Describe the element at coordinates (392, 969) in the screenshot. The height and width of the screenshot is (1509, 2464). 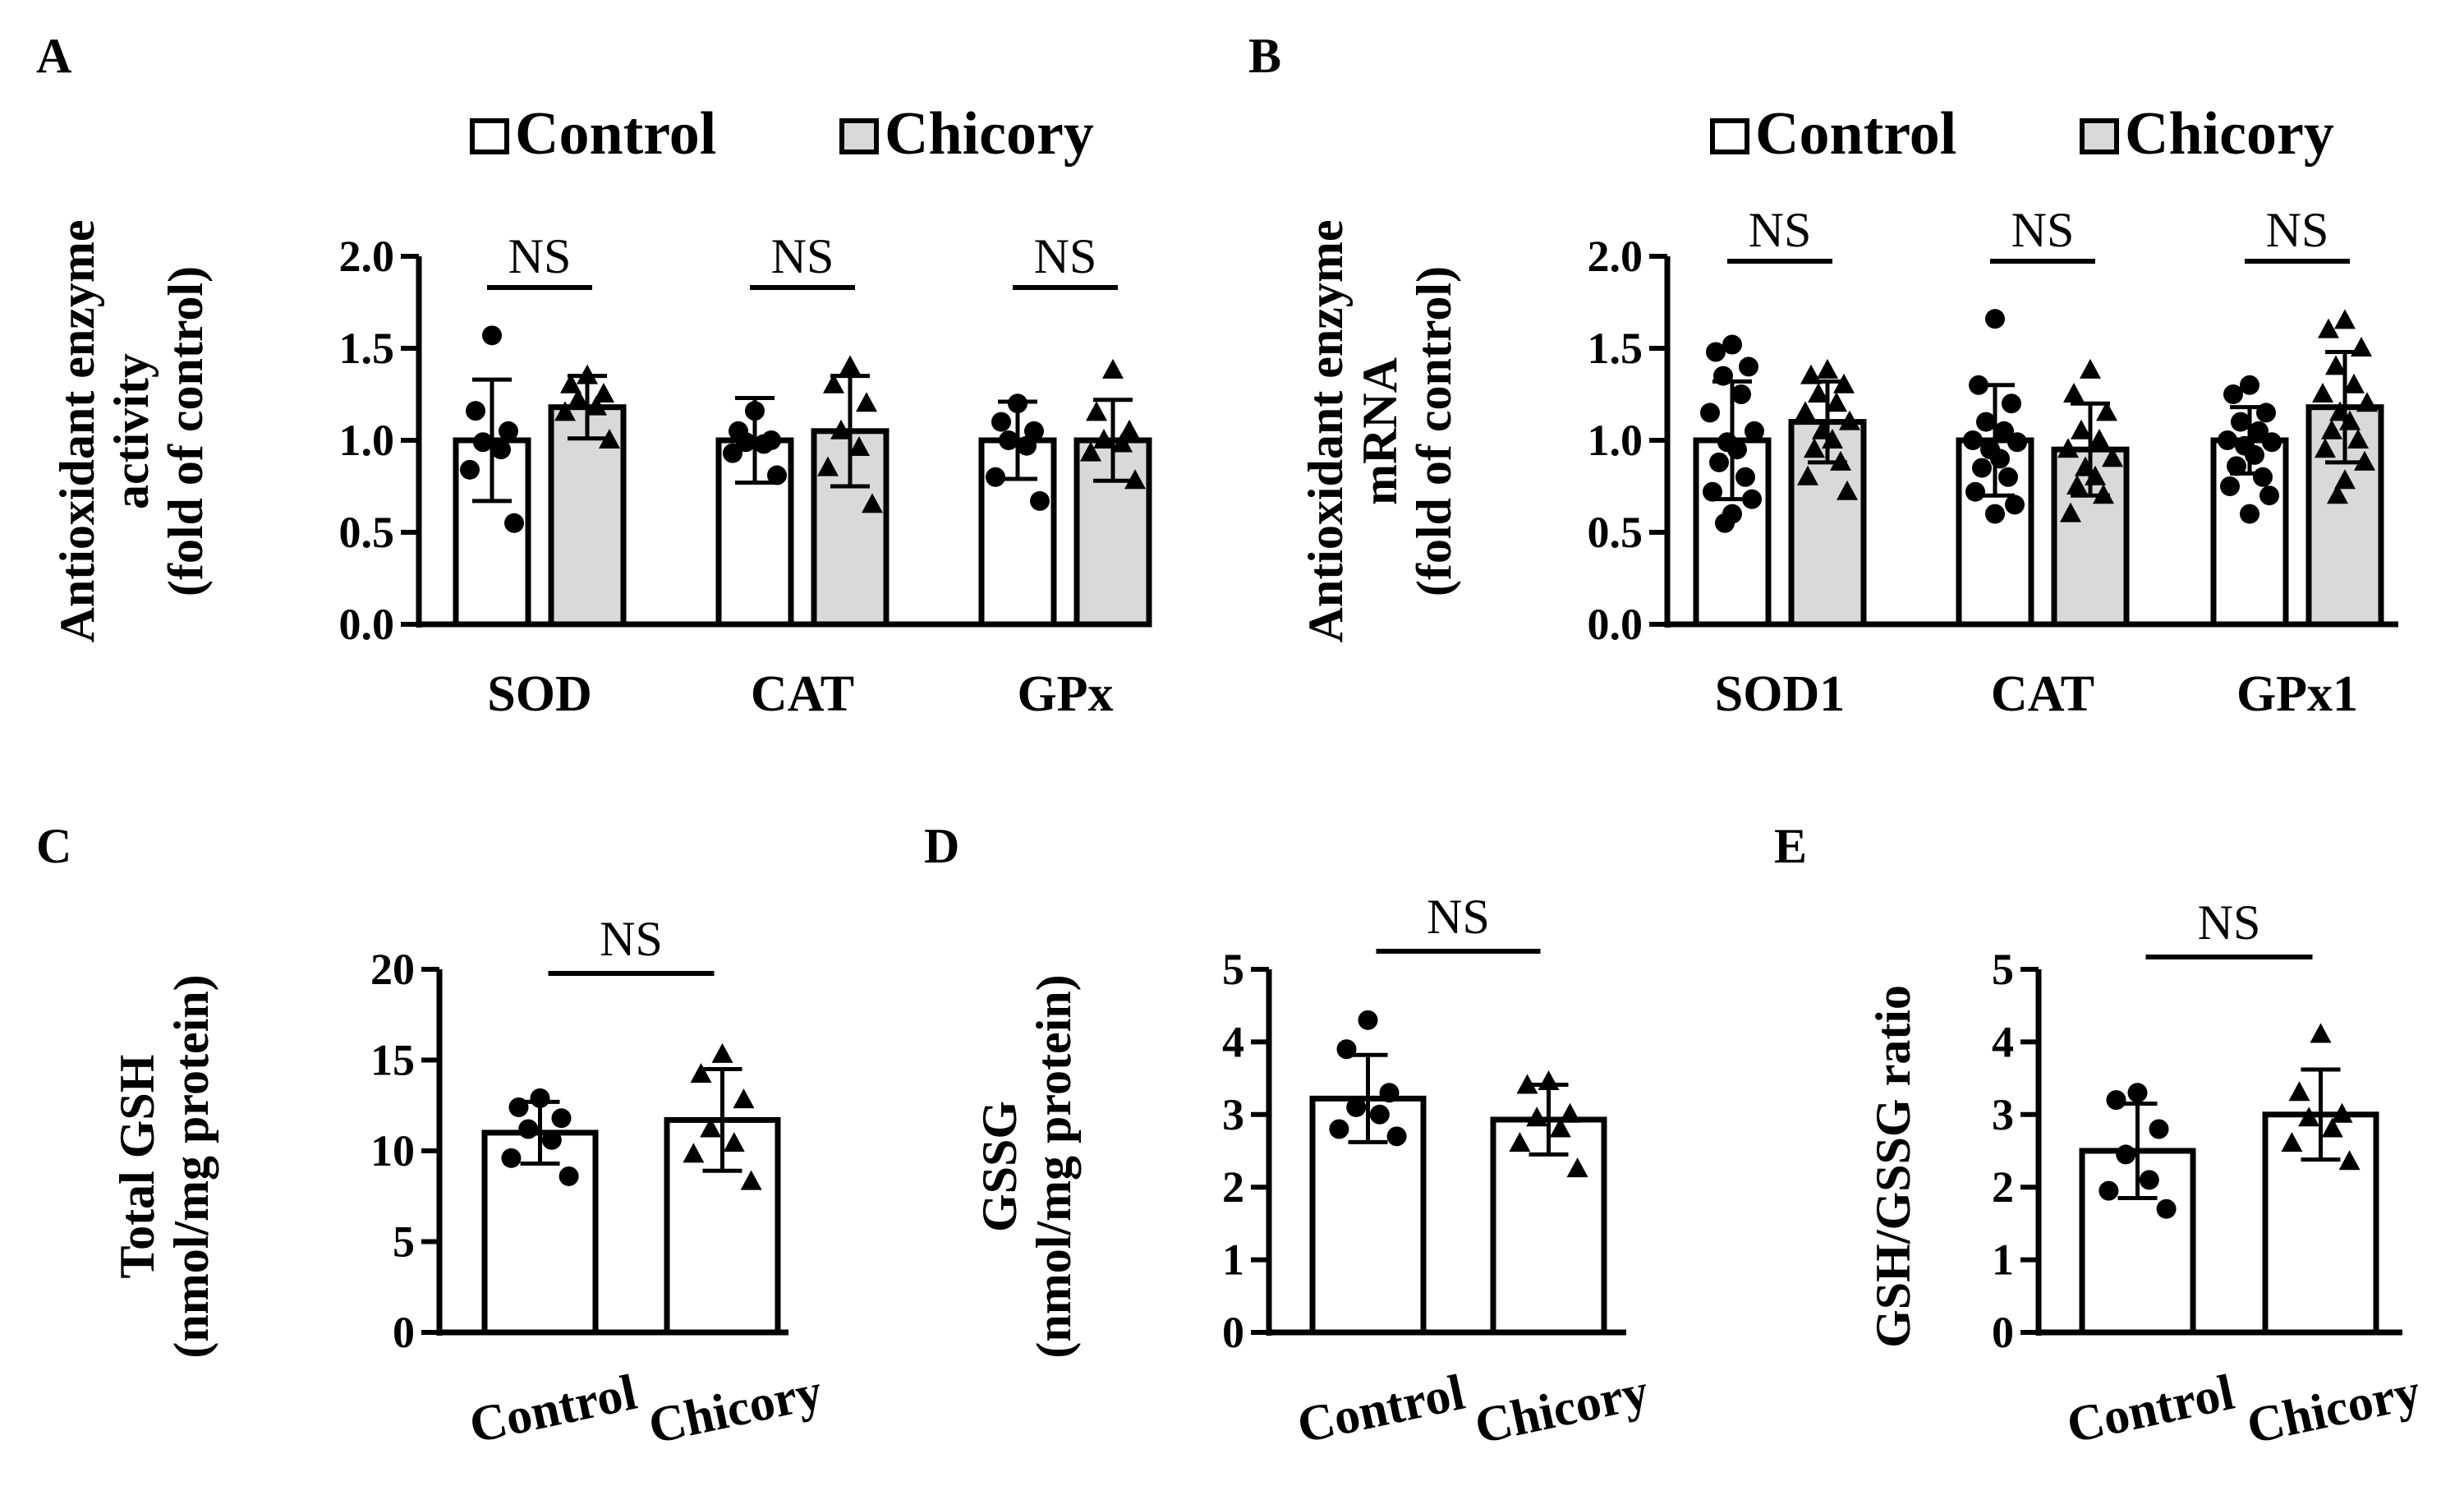
I see `y-tick-label: 20` at that location.